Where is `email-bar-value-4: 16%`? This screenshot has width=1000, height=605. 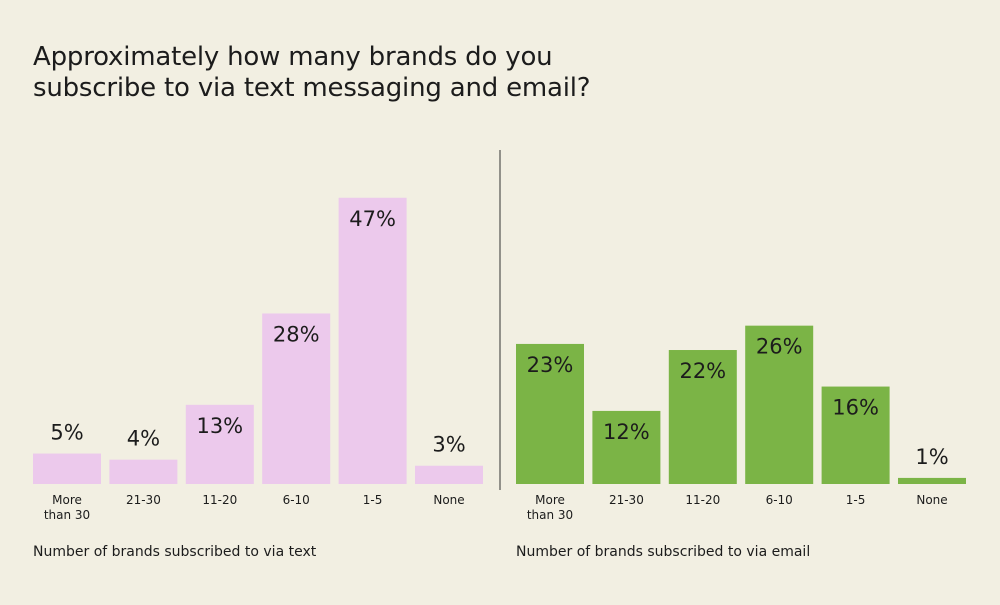
email-bar-value-4: 16% is located at coordinates (855, 408).